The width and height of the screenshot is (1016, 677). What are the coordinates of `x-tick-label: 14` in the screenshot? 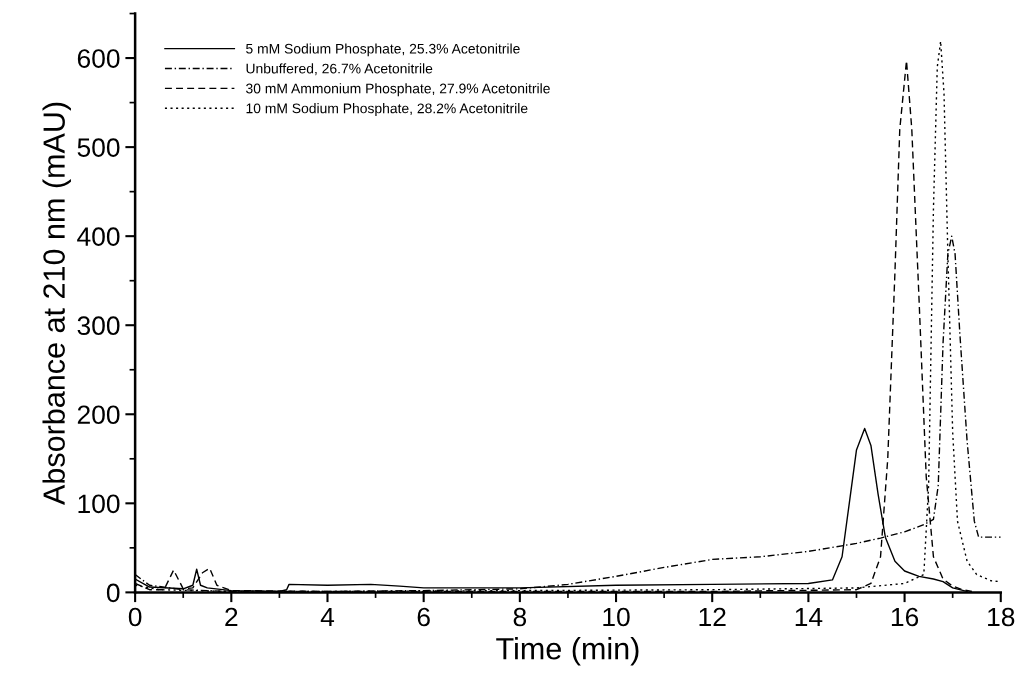 It's located at (809, 617).